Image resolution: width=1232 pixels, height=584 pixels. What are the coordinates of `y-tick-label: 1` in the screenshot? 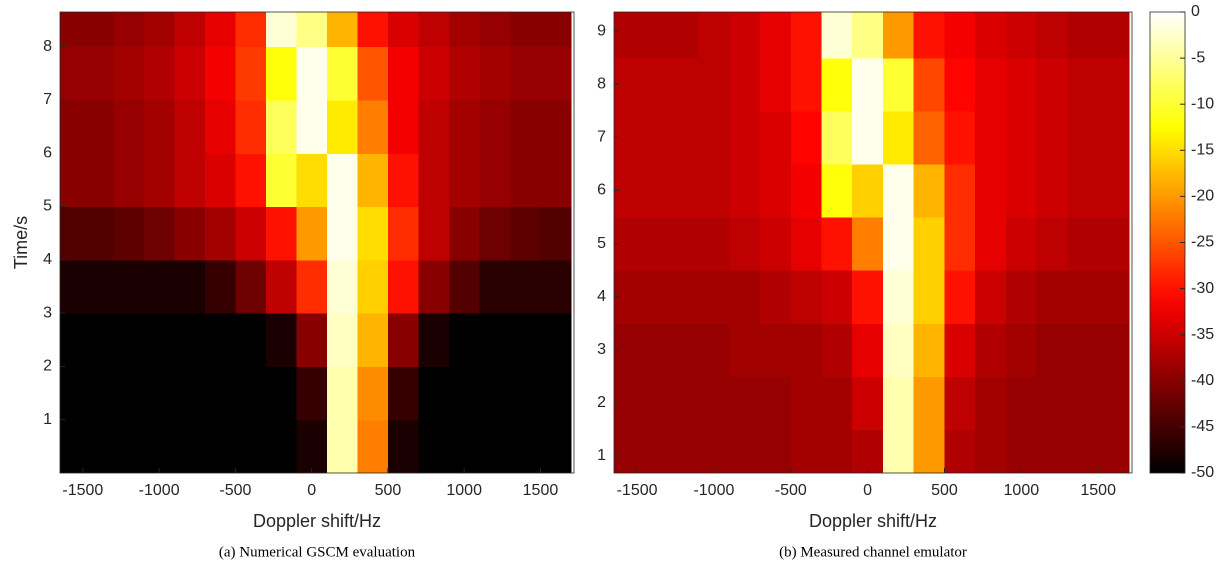 It's located at (601, 455).